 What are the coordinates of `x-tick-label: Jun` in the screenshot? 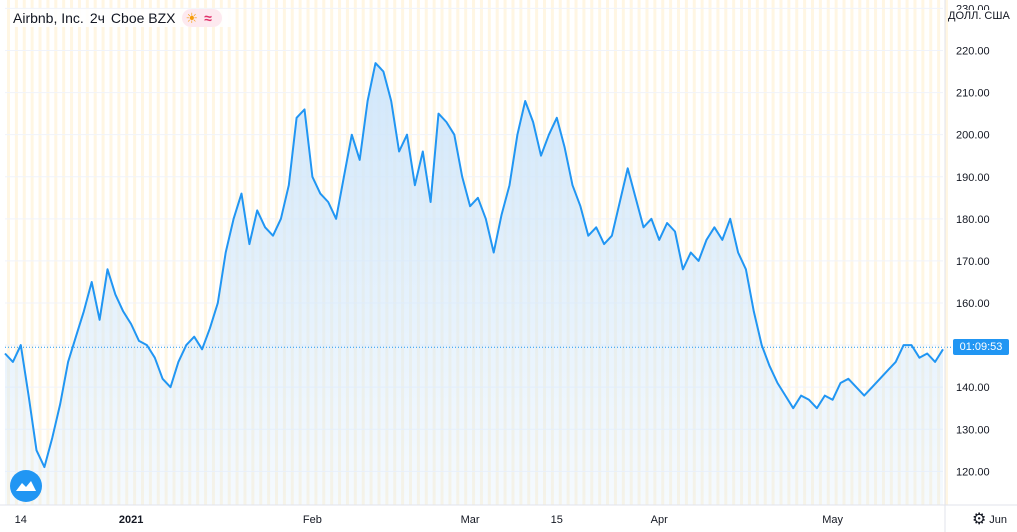 It's located at (998, 520).